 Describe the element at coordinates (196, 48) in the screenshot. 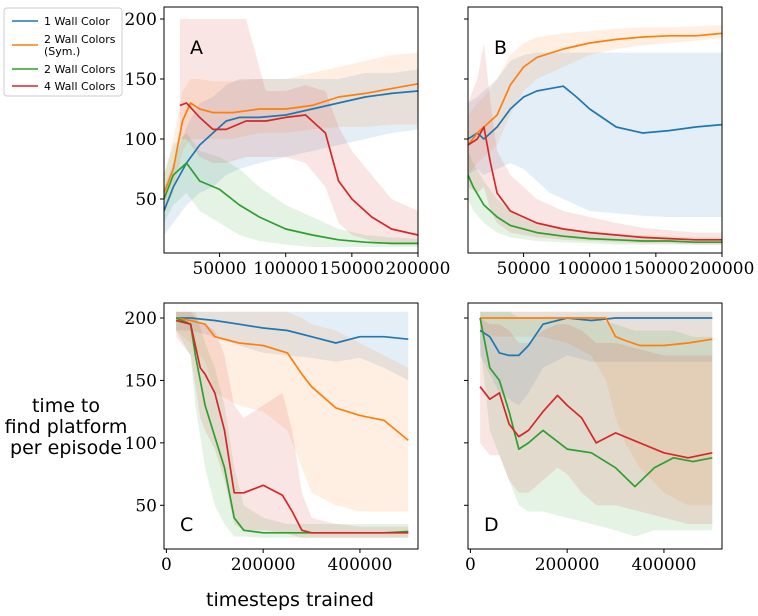

I see `panel-letter: A` at that location.